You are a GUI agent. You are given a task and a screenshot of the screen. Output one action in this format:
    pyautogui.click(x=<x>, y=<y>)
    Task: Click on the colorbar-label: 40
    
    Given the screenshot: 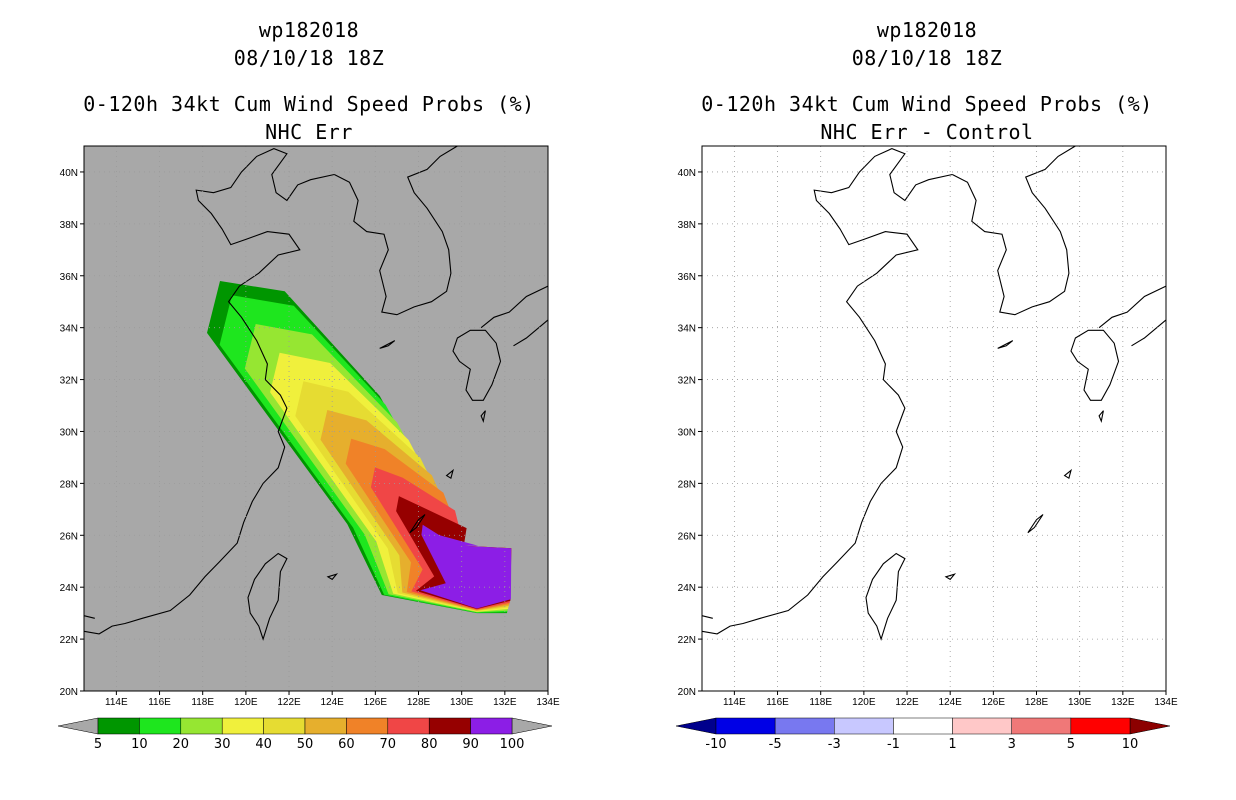 What is the action you would take?
    pyautogui.click(x=263, y=744)
    